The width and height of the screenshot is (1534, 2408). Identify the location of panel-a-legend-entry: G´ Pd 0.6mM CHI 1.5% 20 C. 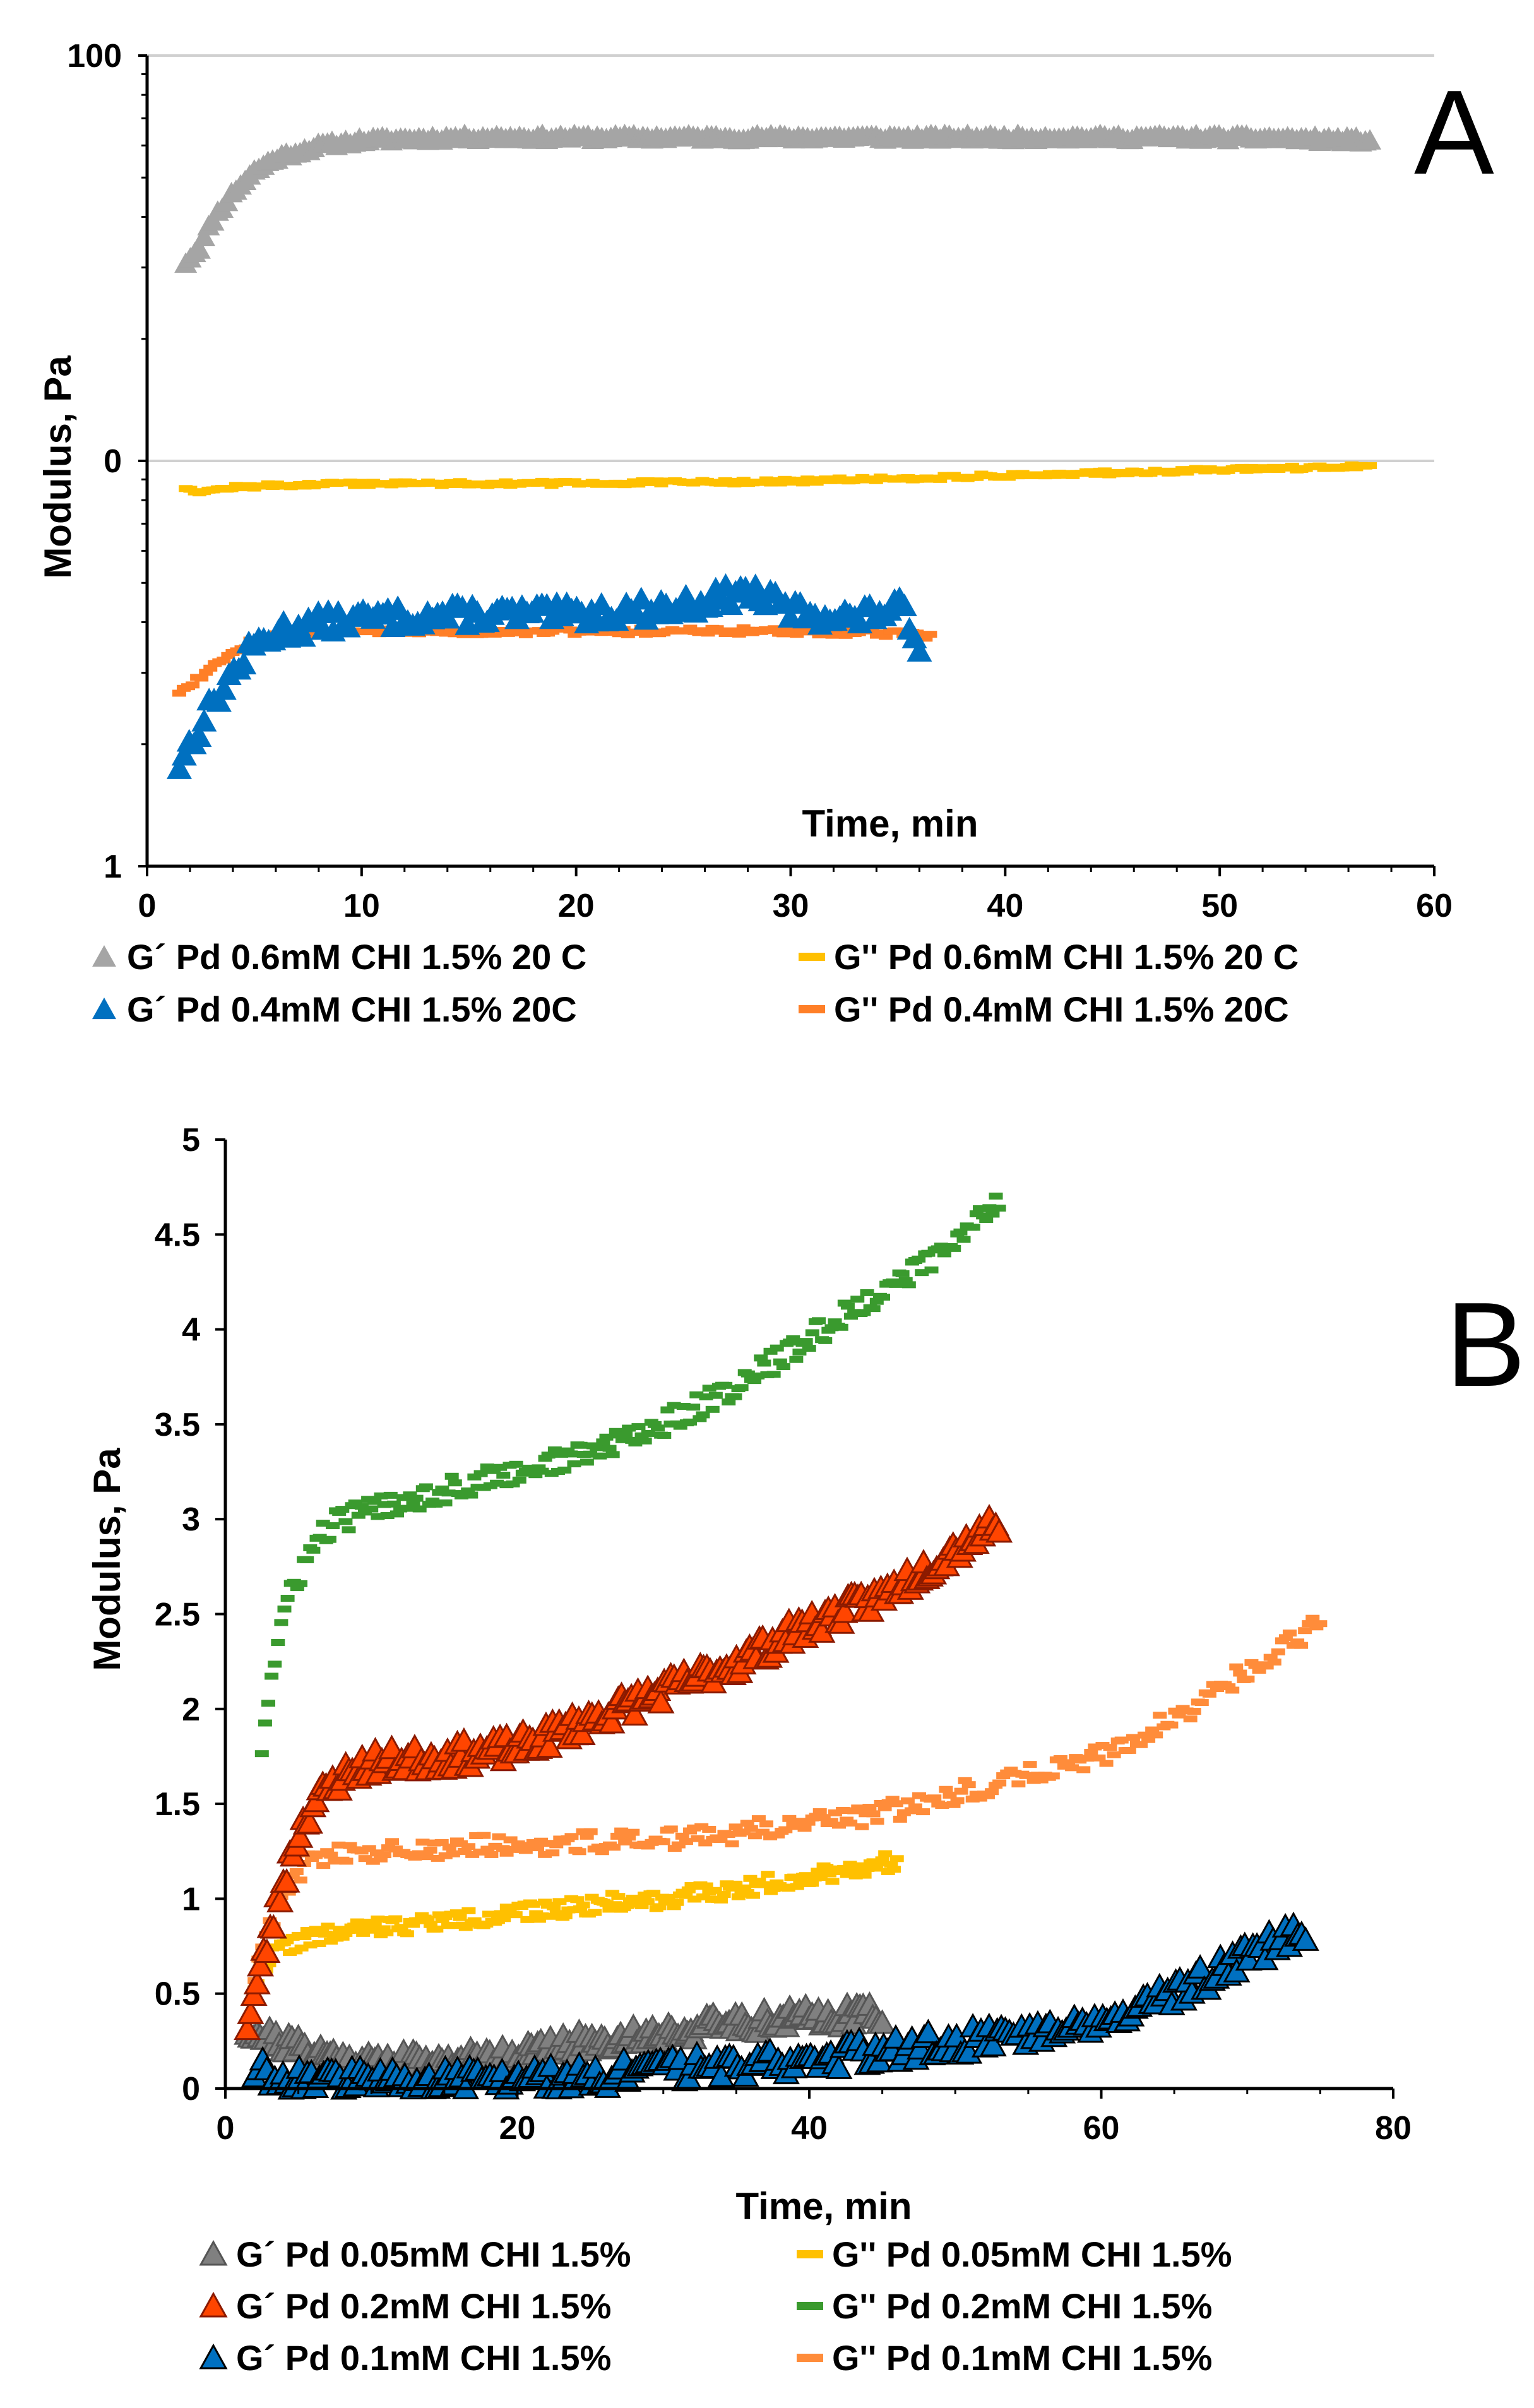
(339, 957).